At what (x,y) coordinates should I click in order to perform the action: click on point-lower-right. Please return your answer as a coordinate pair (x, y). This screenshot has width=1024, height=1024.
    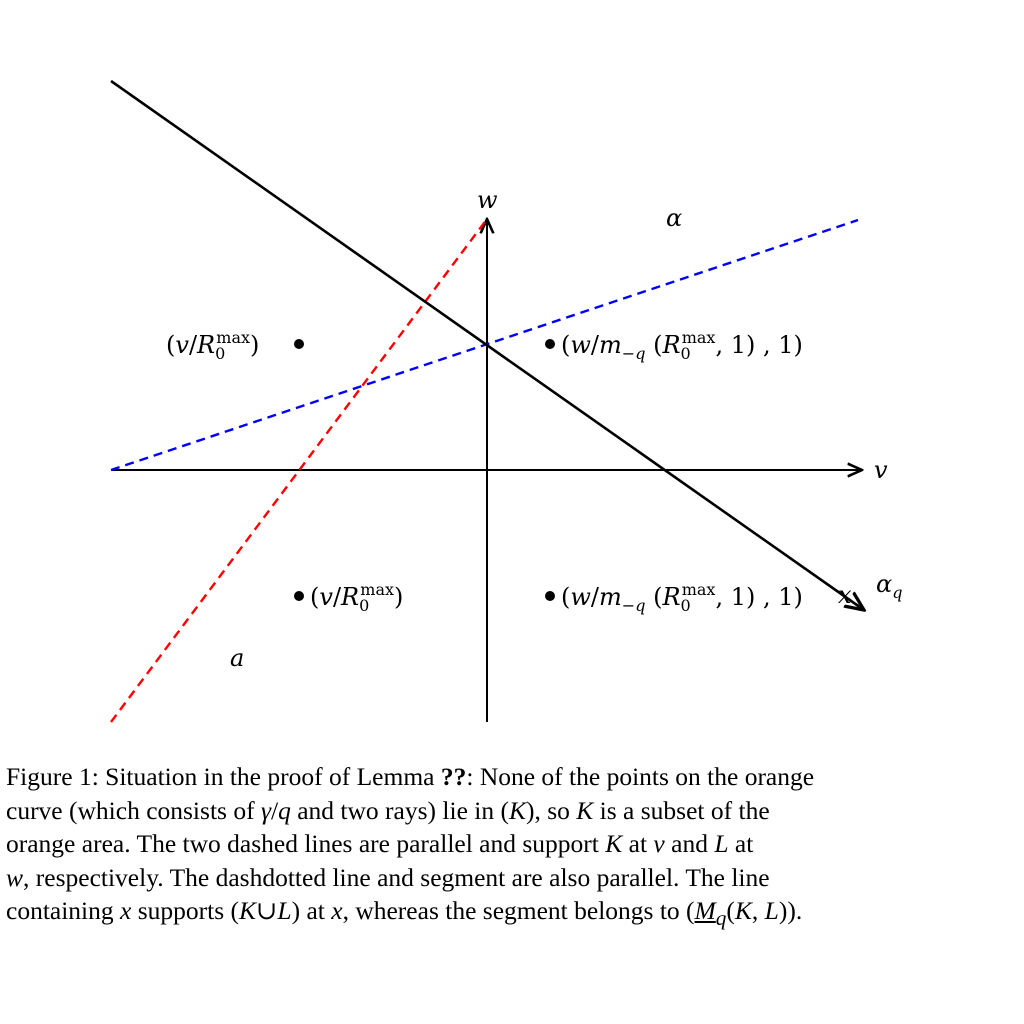
    Looking at the image, I should click on (550, 596).